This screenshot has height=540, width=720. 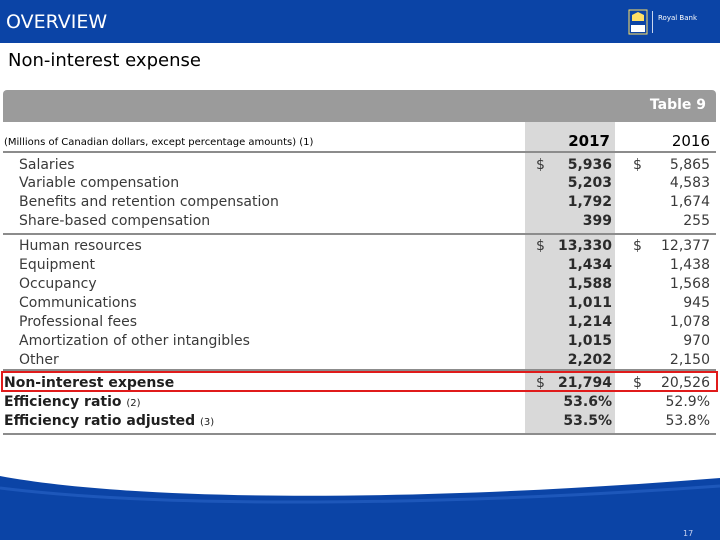 What do you see at coordinates (687, 421) in the screenshot?
I see `value-2016: 53.8%` at bounding box center [687, 421].